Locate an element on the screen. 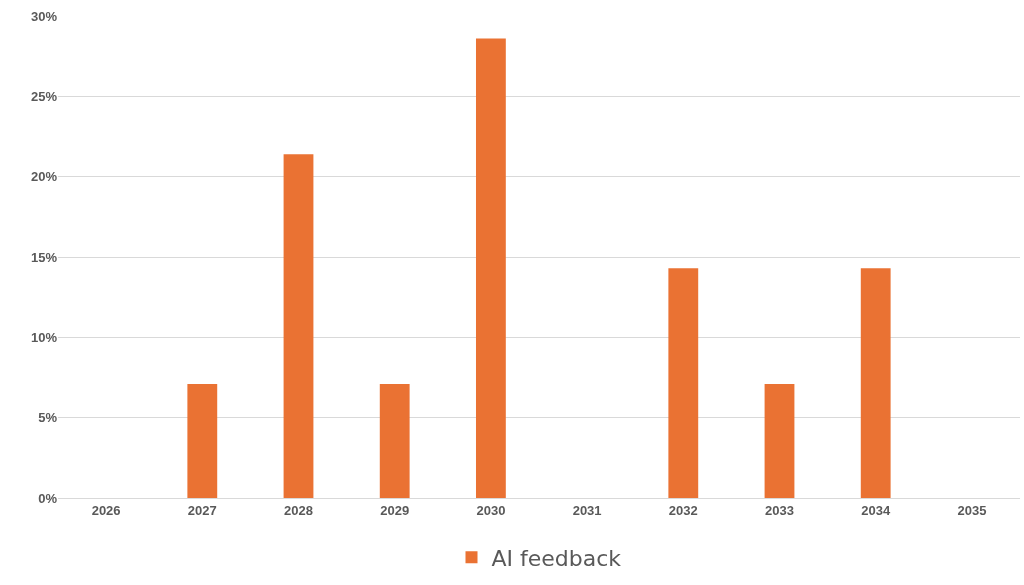 This screenshot has width=1024, height=585. y-tick-label: 30% is located at coordinates (44, 16).